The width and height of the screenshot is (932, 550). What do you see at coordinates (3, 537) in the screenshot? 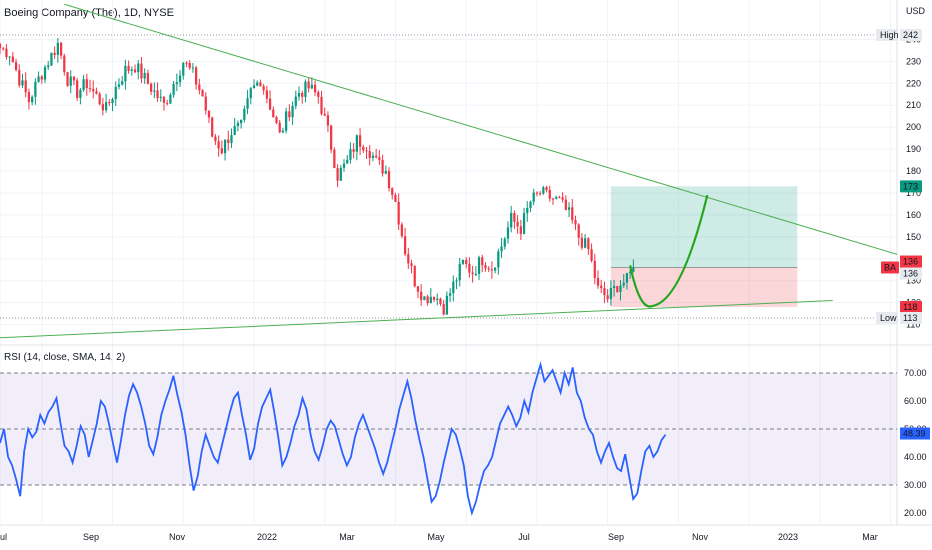
I see `time-tick-label: ul` at bounding box center [3, 537].